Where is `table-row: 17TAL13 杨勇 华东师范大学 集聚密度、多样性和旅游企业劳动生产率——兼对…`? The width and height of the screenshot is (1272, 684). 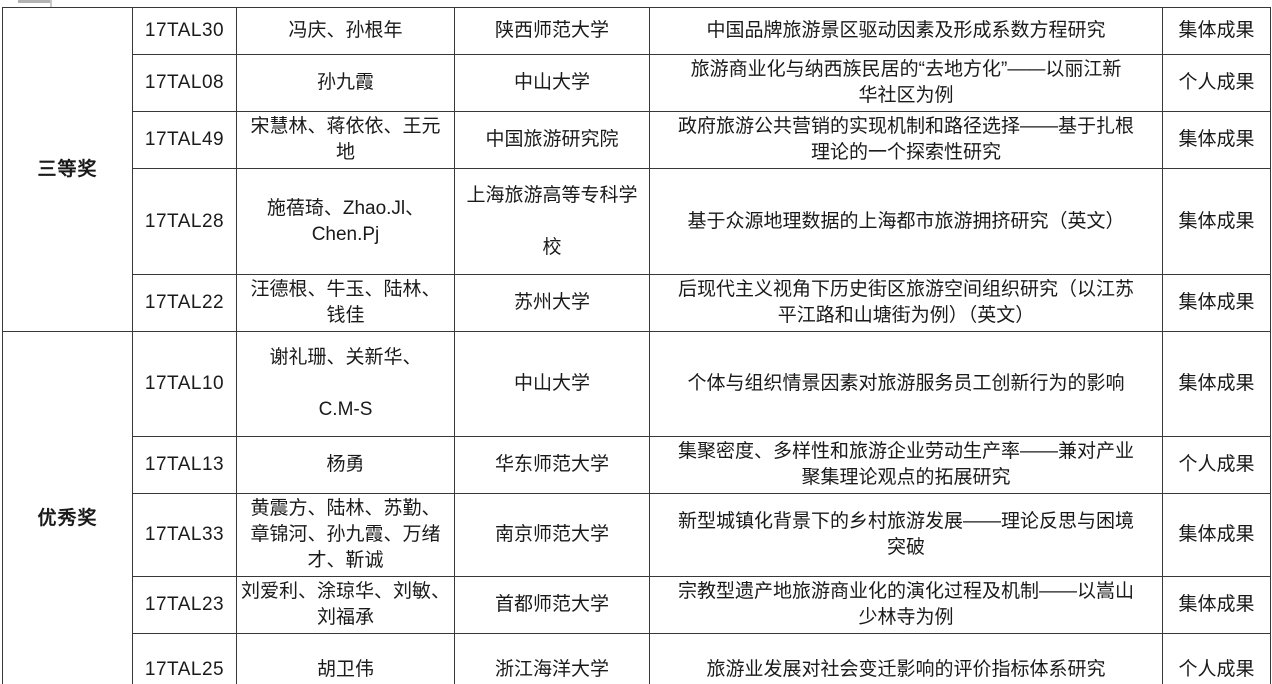
table-row: 17TAL13 杨勇 华东师范大学 集聚密度、多样性和旅游企业劳动生产率——兼对… is located at coordinates (637, 465).